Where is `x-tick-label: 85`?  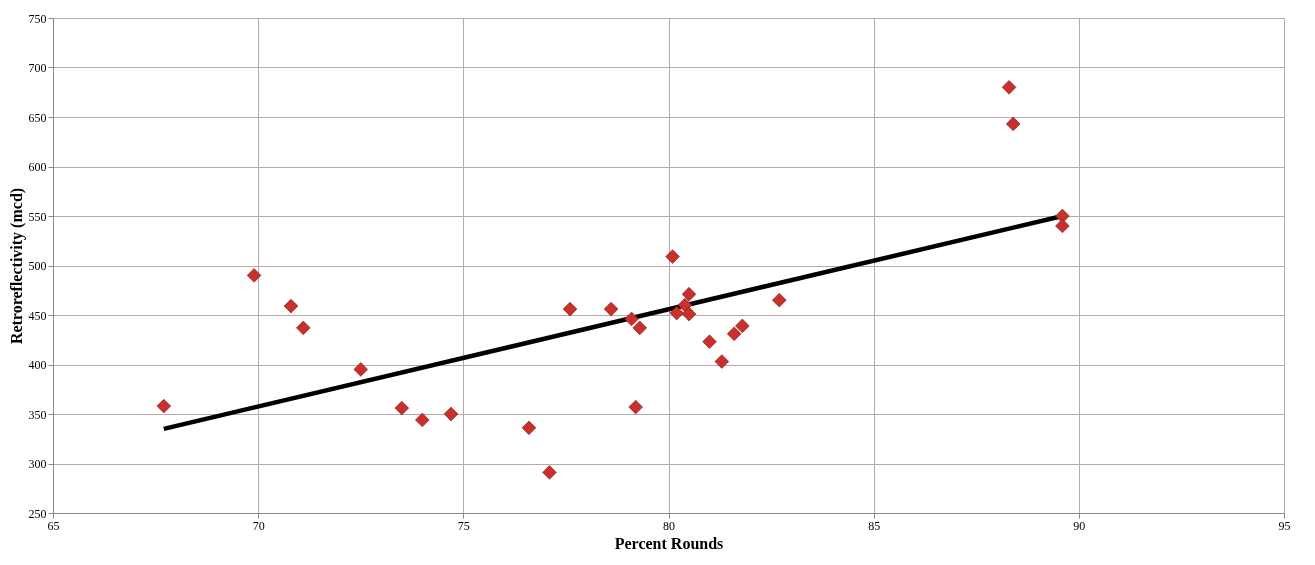 x-tick-label: 85 is located at coordinates (874, 525).